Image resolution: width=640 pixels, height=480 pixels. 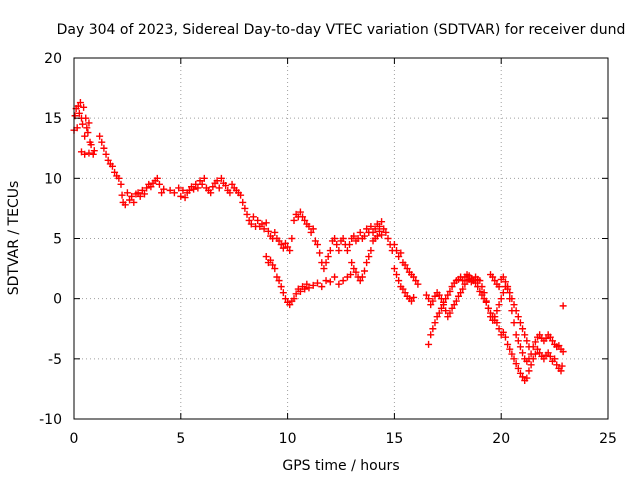 What do you see at coordinates (55, 360) in the screenshot?
I see `y-tick-label: -5` at bounding box center [55, 360].